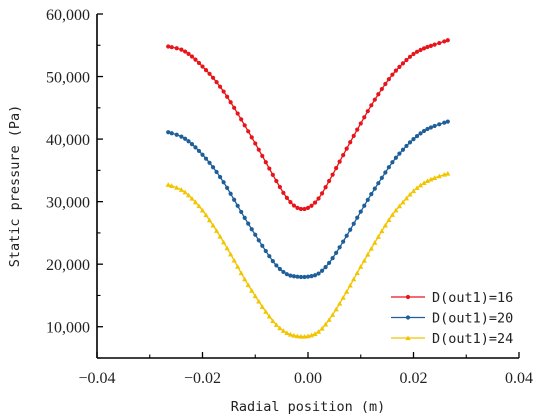  I want to click on x-tick-label: −0.02, so click(202, 378).